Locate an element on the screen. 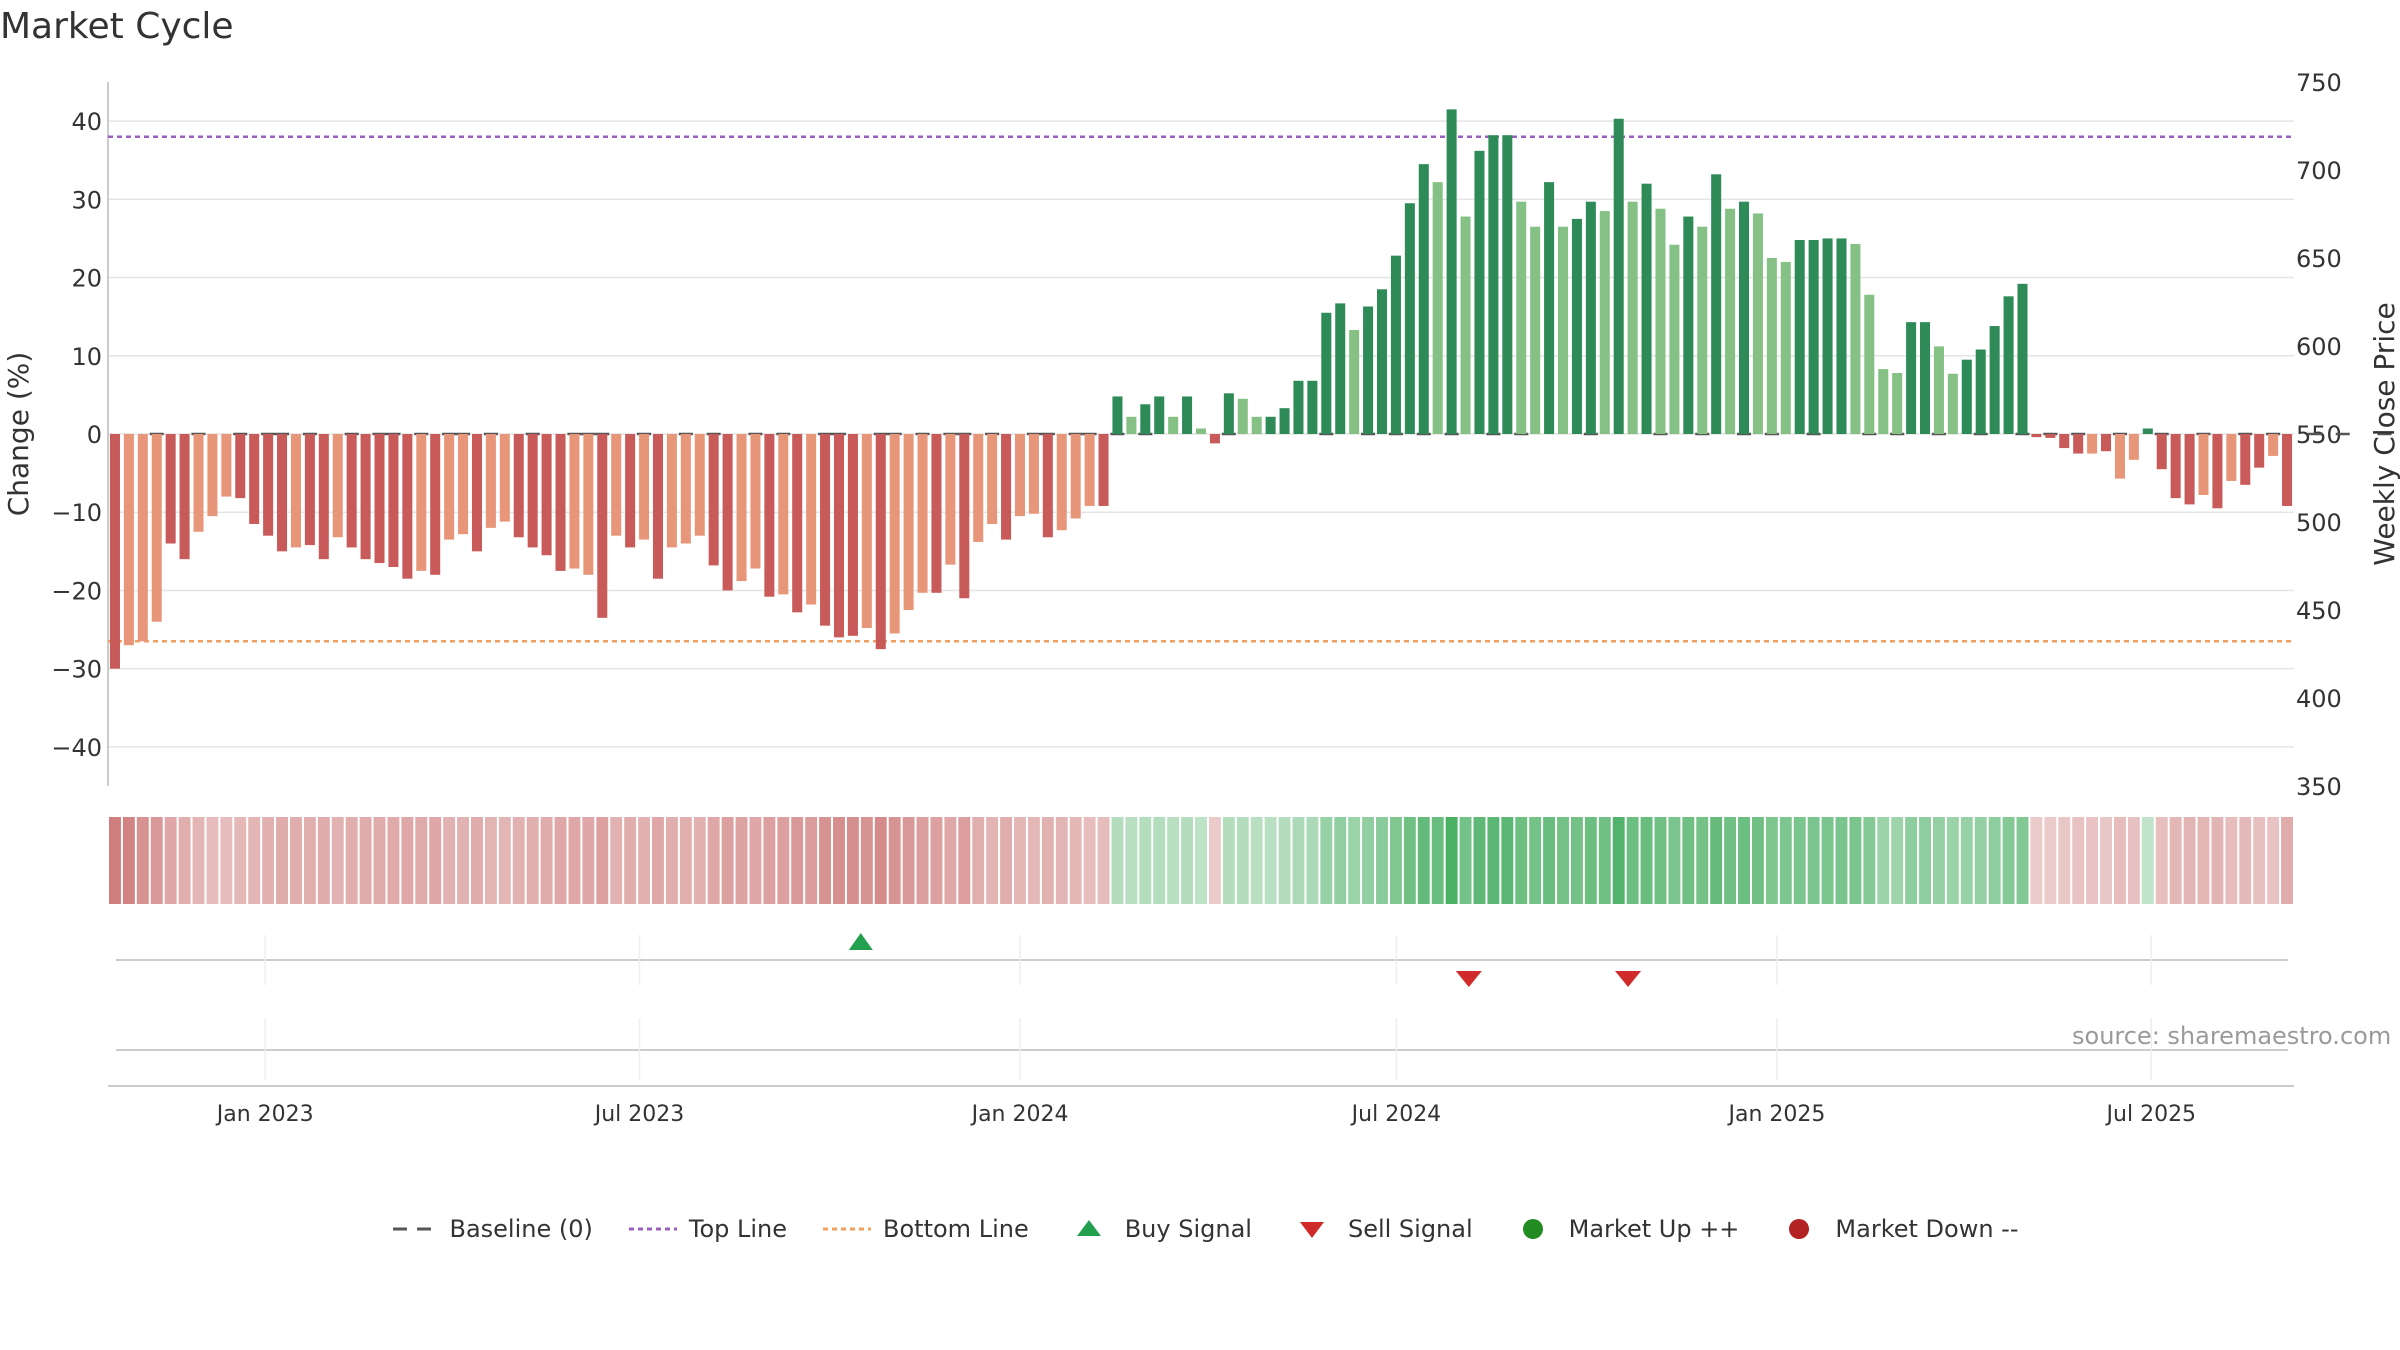 The height and width of the screenshot is (1350, 2400). y-axis-title-right: Weekly Close Price is located at coordinates (2384, 433).